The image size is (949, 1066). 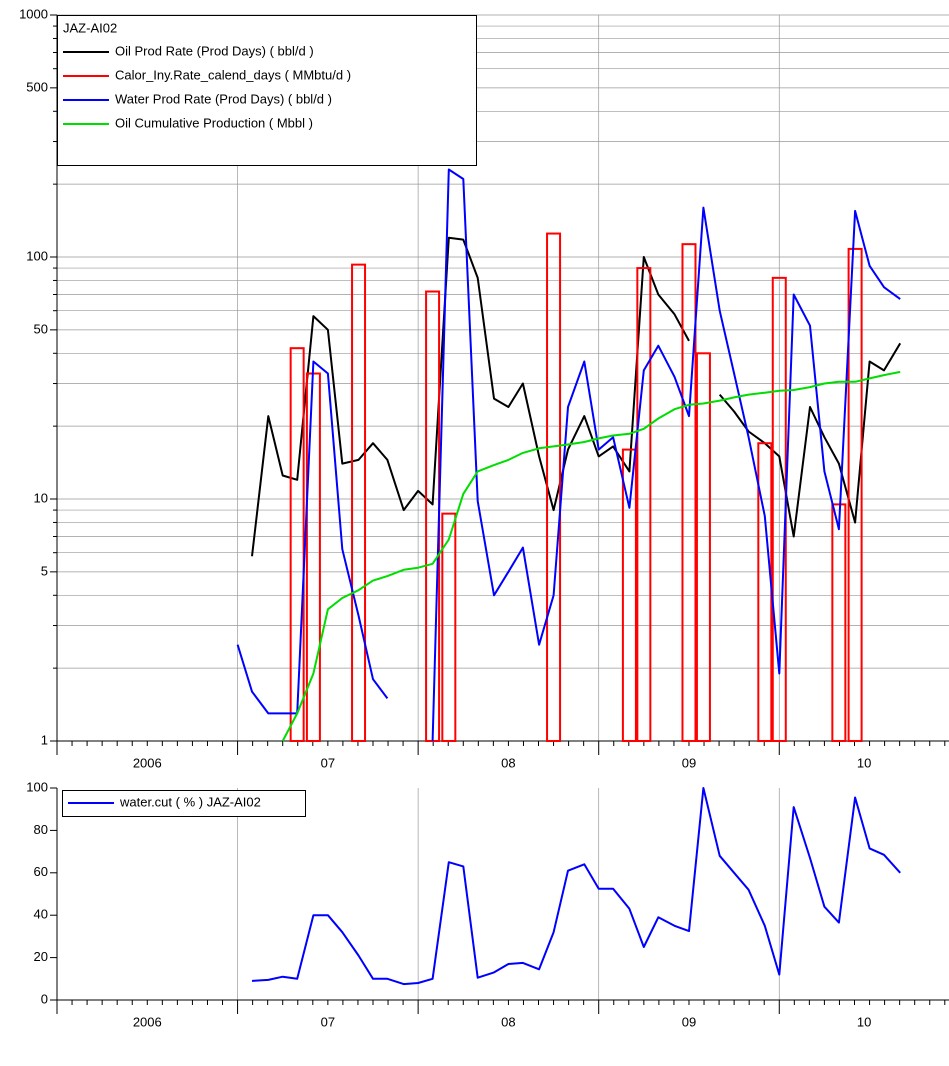 I want to click on y-tick-label: 10, so click(x=41, y=497).